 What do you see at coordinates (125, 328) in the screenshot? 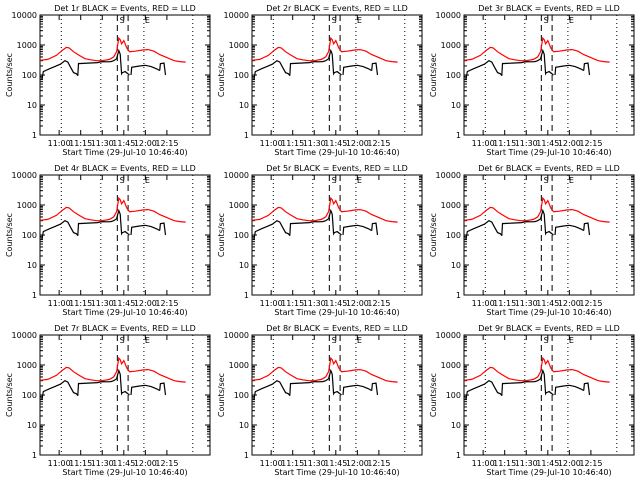
I see `panel-title: Det 7r BLACK = Events, RED = LLD` at bounding box center [125, 328].